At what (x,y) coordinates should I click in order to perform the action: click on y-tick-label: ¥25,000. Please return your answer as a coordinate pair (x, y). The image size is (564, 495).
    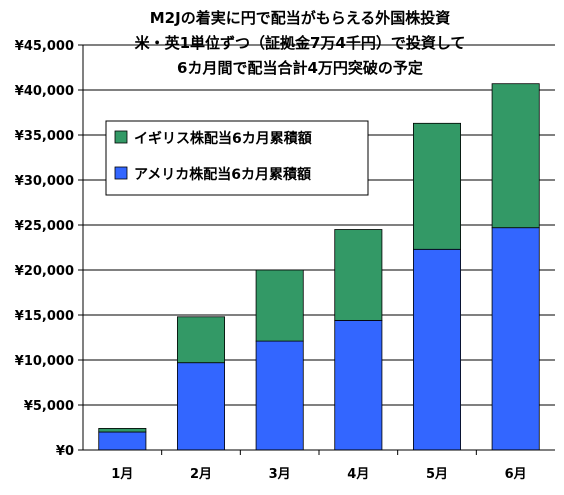
    Looking at the image, I should click on (44, 226).